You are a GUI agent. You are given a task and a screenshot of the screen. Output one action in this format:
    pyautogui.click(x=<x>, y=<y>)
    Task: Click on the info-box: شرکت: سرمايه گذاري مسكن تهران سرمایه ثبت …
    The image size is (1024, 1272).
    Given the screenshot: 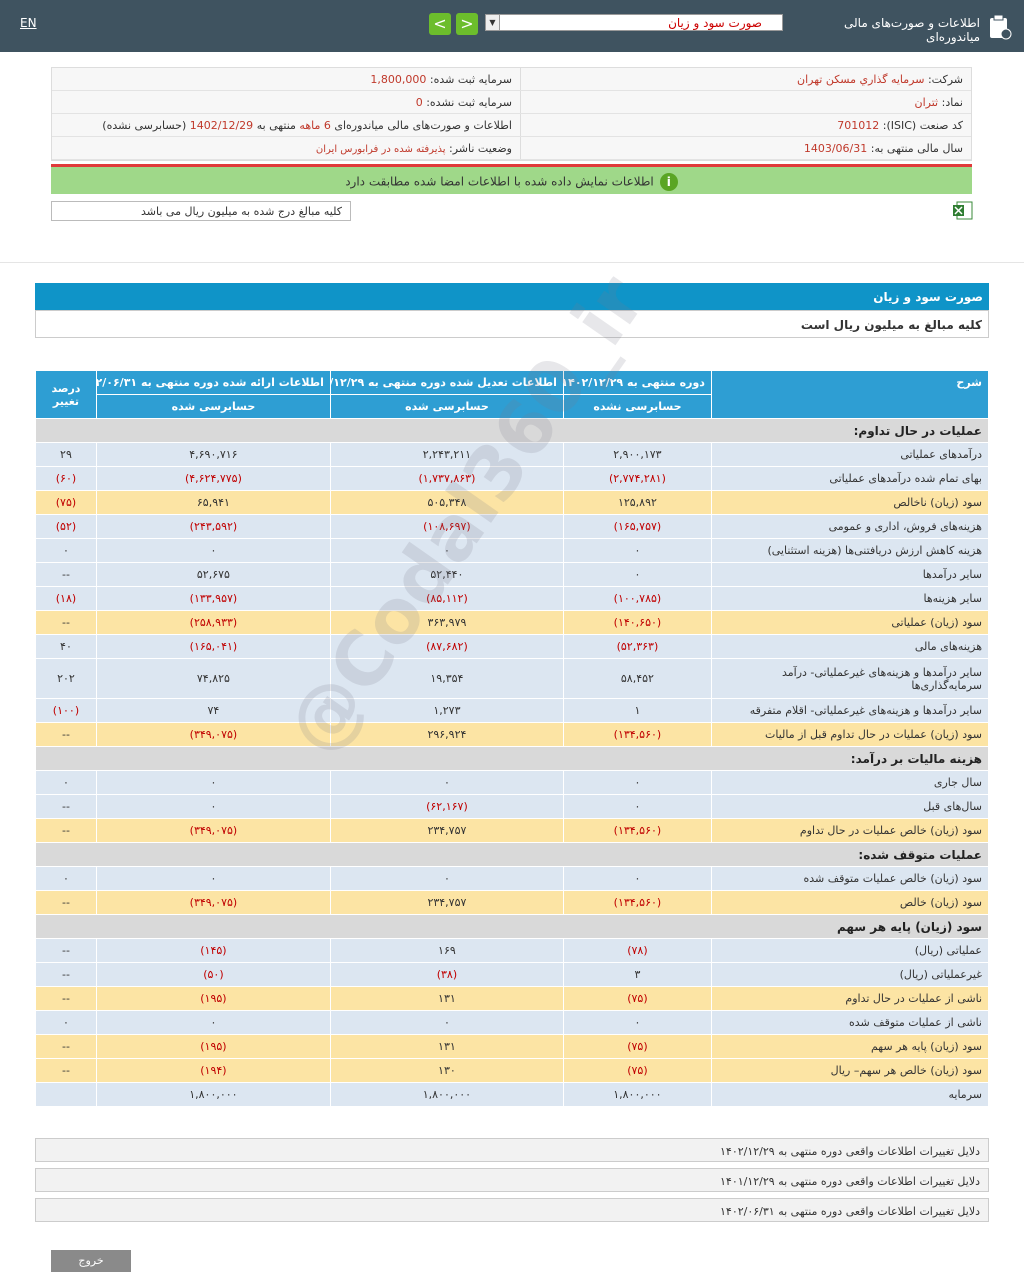 What is the action you would take?
    pyautogui.click(x=511, y=114)
    